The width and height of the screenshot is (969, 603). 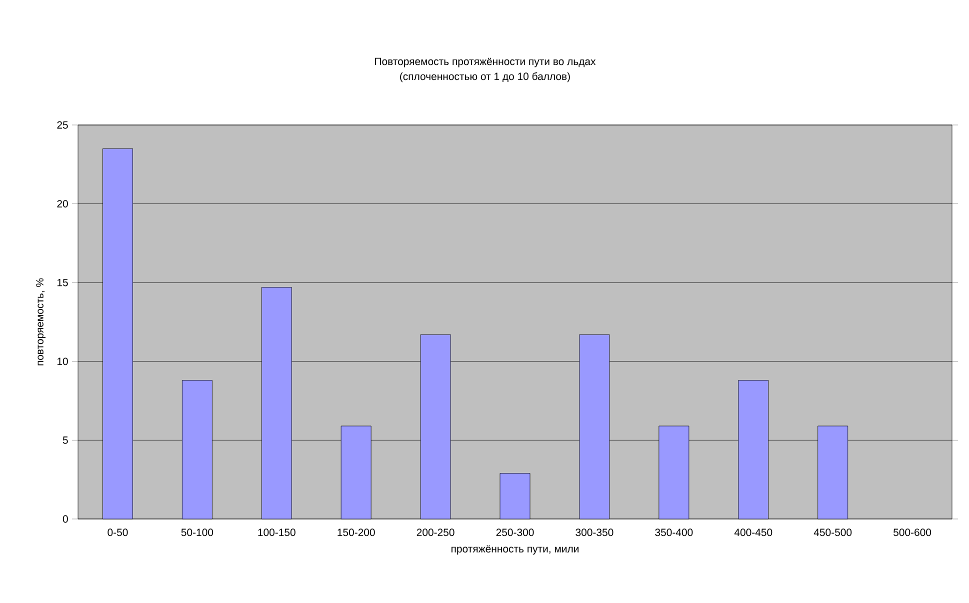 What do you see at coordinates (62, 362) in the screenshot?
I see `y-tick-label: 10` at bounding box center [62, 362].